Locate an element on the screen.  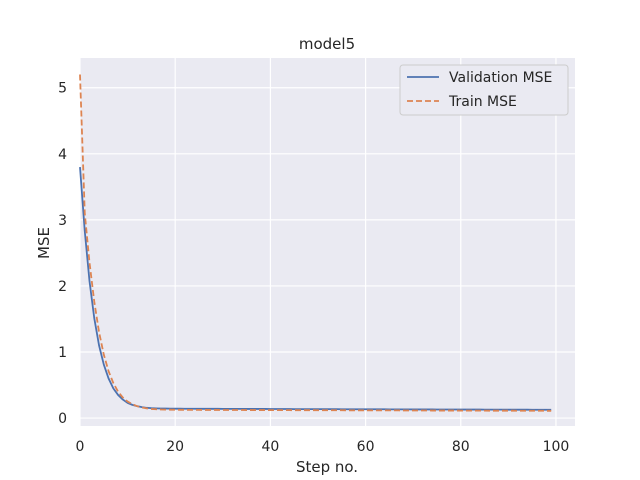
legend-label-train: Train MSE is located at coordinates (482, 102).